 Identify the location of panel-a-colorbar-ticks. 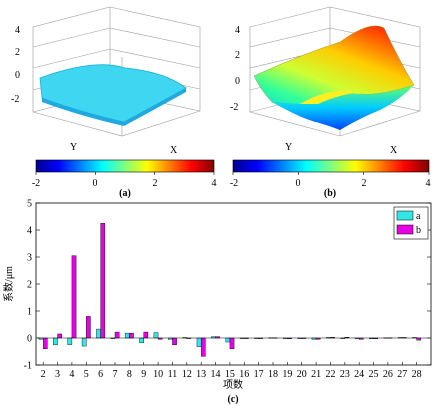
(125, 173).